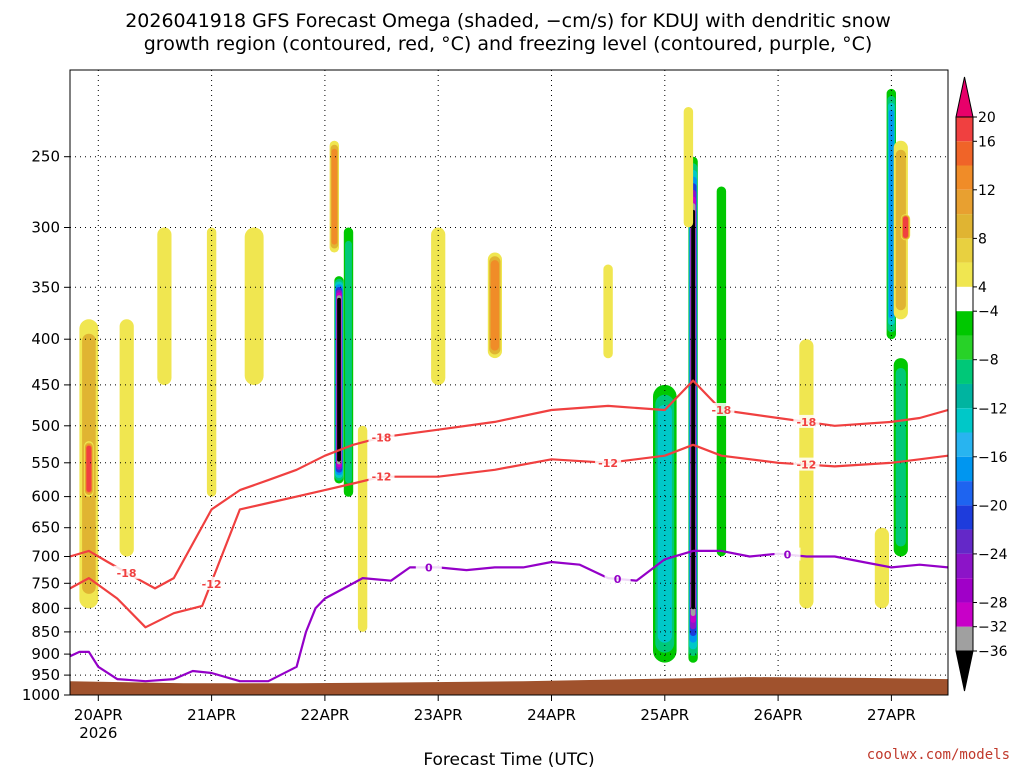 The height and width of the screenshot is (768, 1024). Describe the element at coordinates (45, 583) in the screenshot. I see `y-tick-label: 750` at that location.